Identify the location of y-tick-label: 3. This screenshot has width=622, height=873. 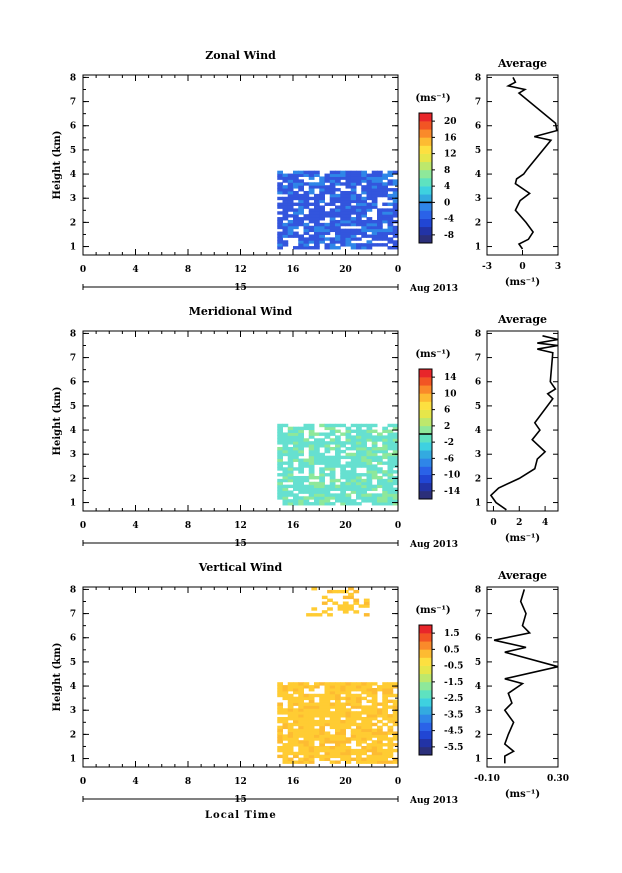
(73, 455).